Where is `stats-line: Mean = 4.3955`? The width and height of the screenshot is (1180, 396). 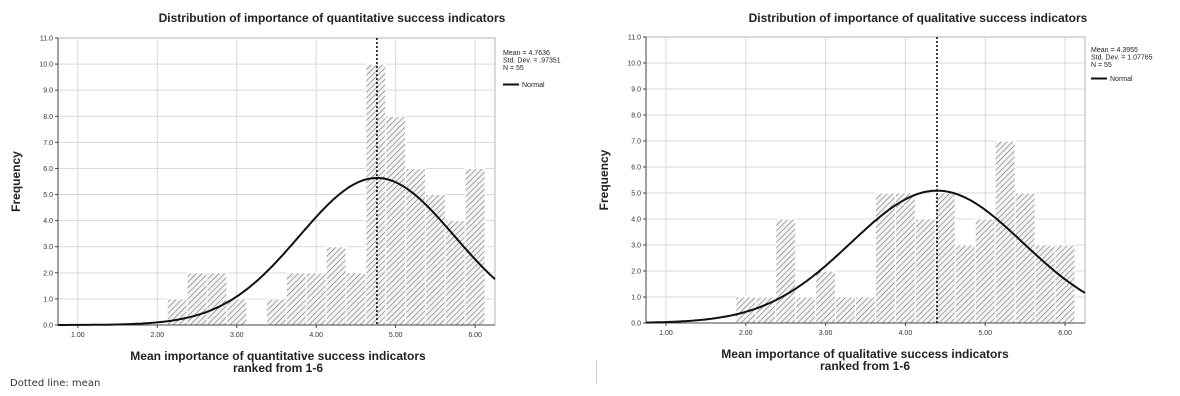
stats-line: Mean = 4.3955 is located at coordinates (1114, 50).